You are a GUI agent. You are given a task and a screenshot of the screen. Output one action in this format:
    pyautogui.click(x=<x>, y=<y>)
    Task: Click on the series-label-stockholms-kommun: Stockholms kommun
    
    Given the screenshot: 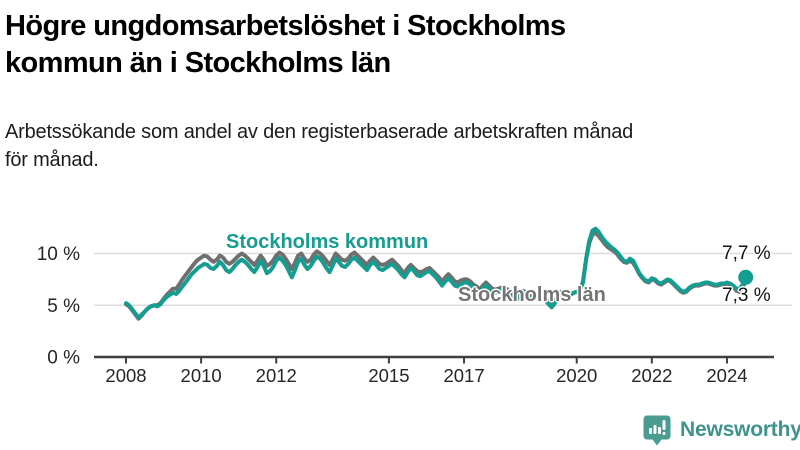 What is the action you would take?
    pyautogui.click(x=327, y=242)
    